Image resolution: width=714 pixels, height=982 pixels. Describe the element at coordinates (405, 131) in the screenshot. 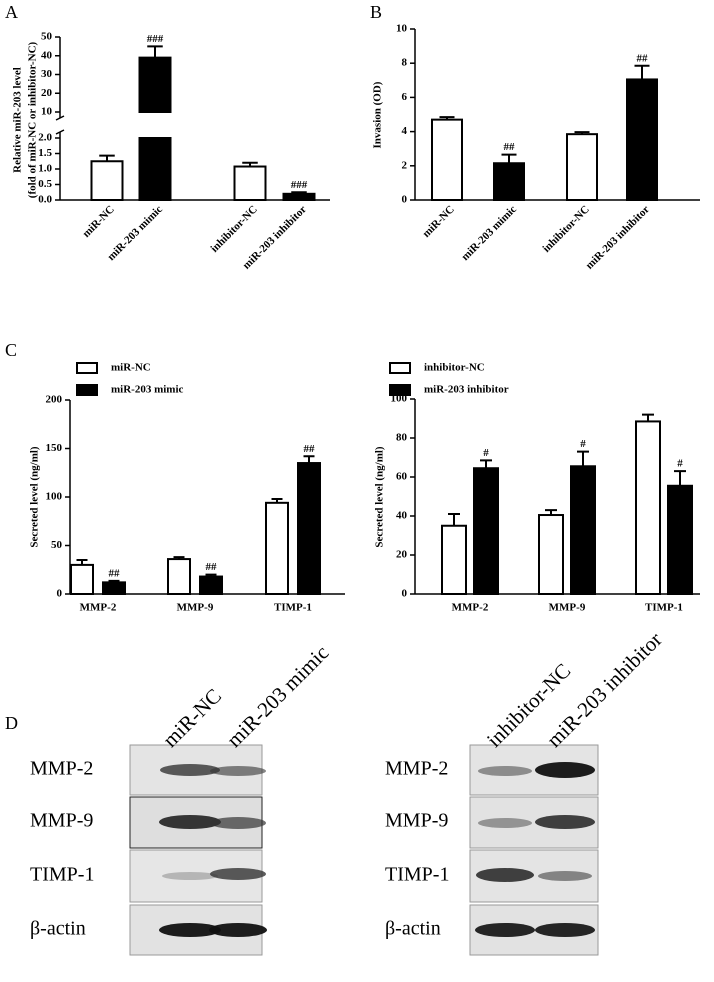

I see `y-tick-label: 4` at that location.